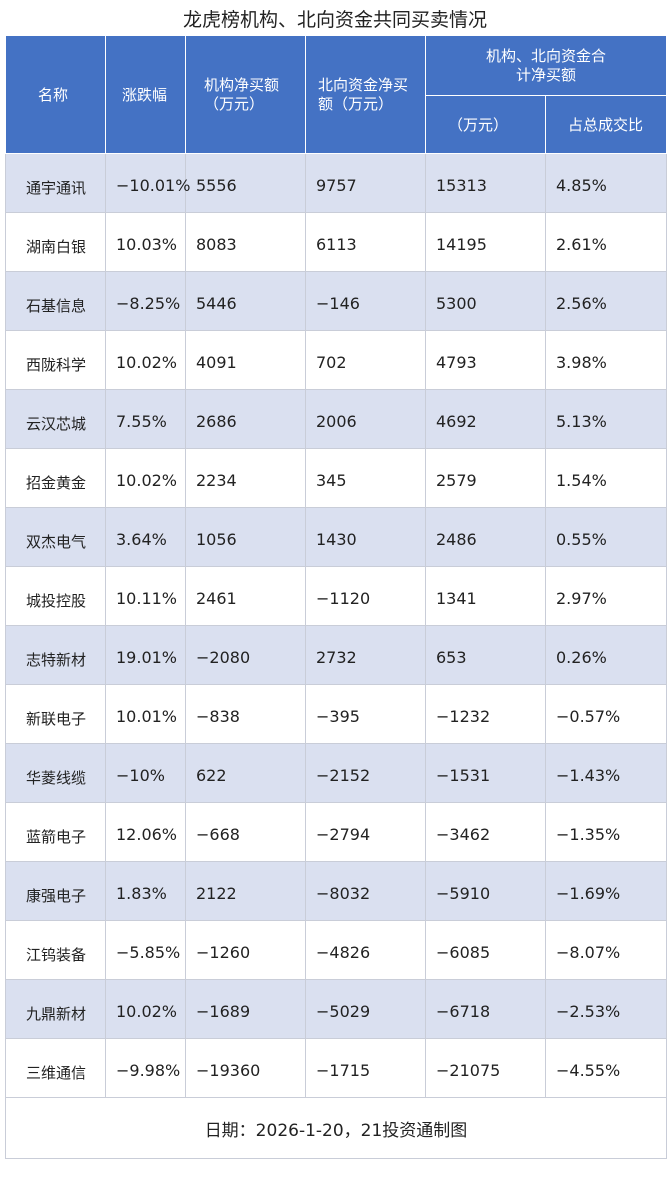 This screenshot has width=670, height=1180. I want to click on cell-change: −10%, so click(145, 773).